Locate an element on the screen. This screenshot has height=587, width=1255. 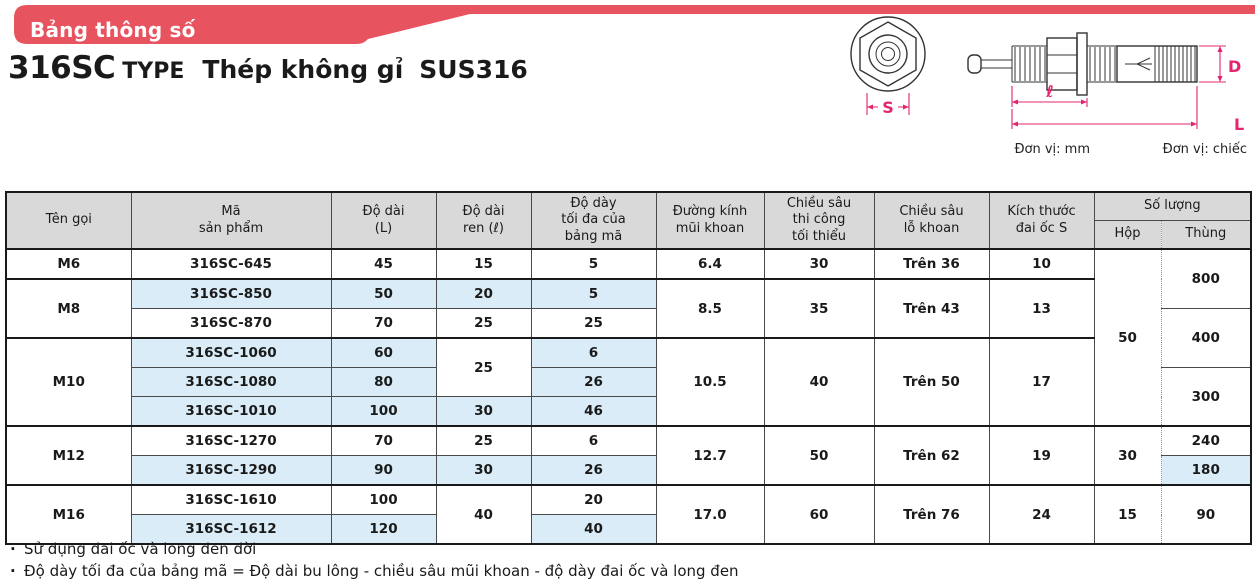
title-grade: SUS316 is located at coordinates (473, 69).